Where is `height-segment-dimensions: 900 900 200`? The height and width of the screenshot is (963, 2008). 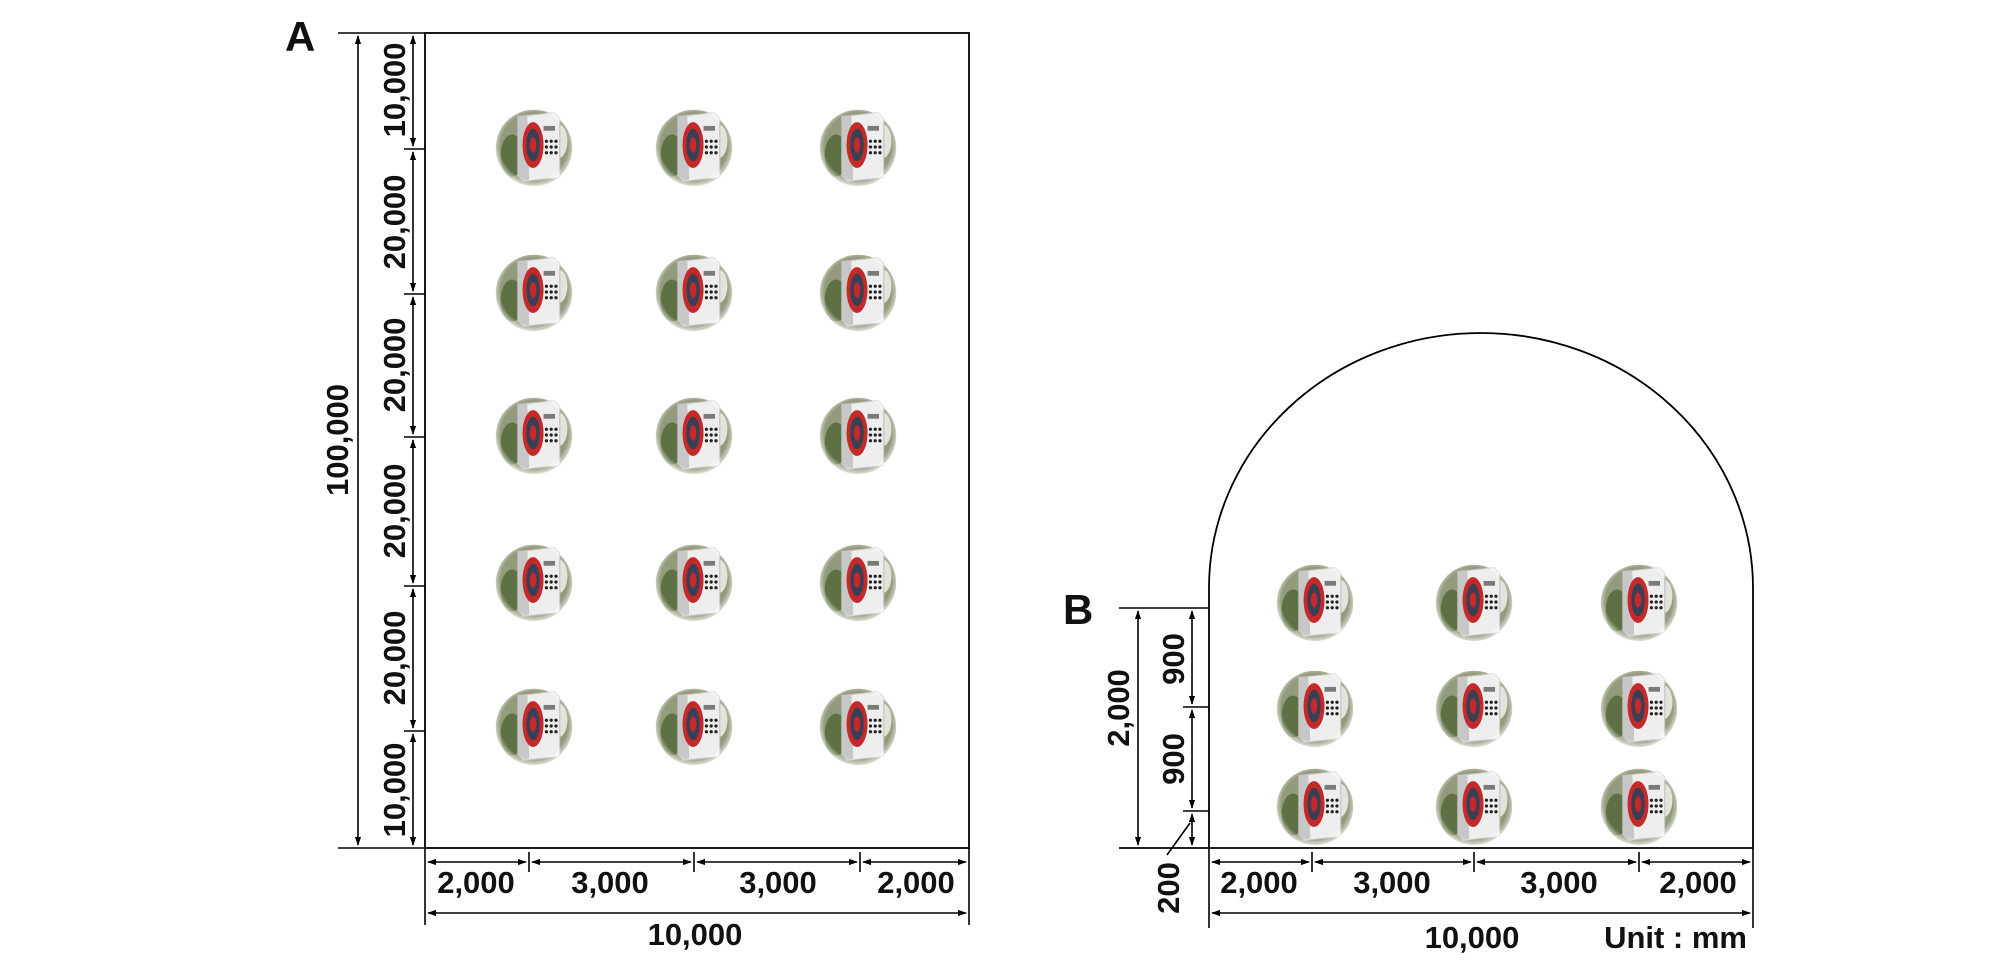
height-segment-dimensions: 900 900 200 is located at coordinates (1180, 762).